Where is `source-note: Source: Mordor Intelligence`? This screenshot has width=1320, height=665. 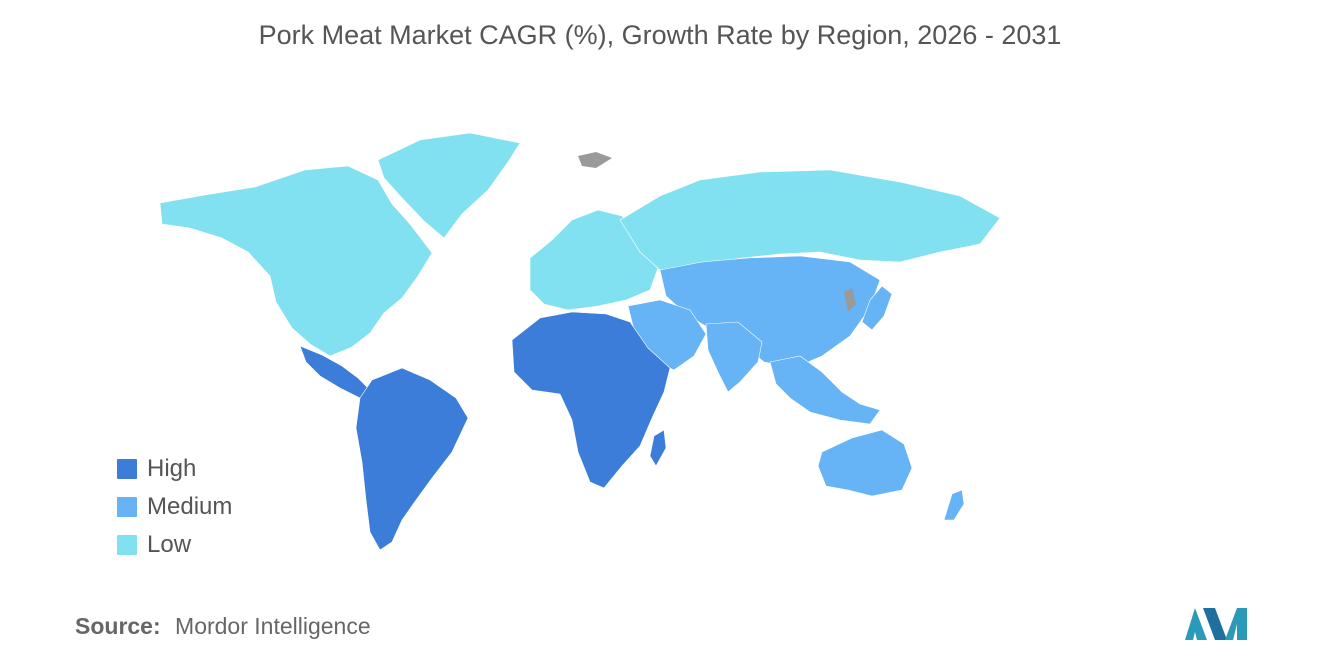
source-note: Source: Mordor Intelligence is located at coordinates (223, 626).